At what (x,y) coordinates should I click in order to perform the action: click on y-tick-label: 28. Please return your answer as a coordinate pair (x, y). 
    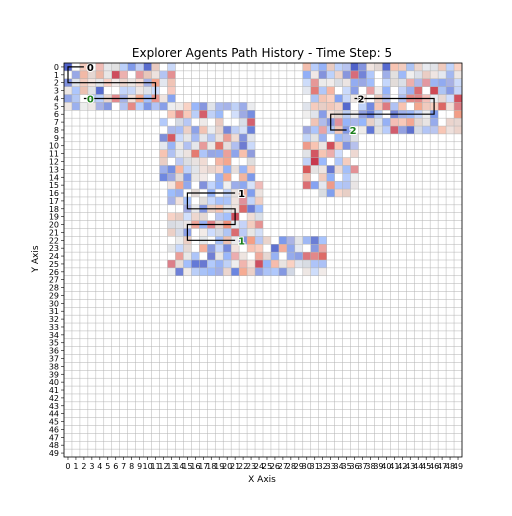
    Looking at the image, I should click on (54, 288).